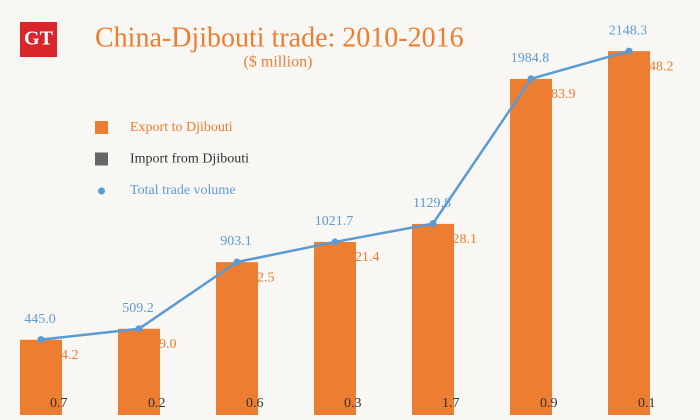  What do you see at coordinates (458, 239) in the screenshot?
I see `value-label: 1128.1` at bounding box center [458, 239].